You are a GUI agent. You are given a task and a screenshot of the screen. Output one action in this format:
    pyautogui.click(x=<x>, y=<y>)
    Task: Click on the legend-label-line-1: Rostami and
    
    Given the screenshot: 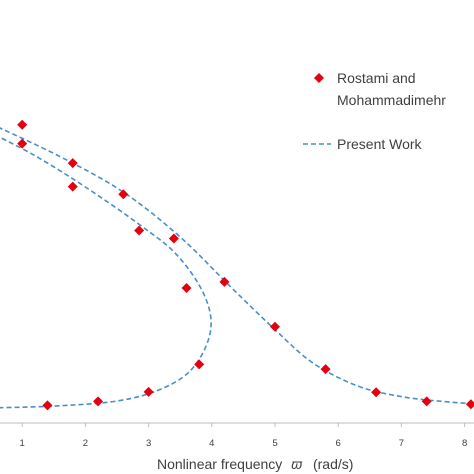 What is the action you would take?
    pyautogui.click(x=376, y=78)
    